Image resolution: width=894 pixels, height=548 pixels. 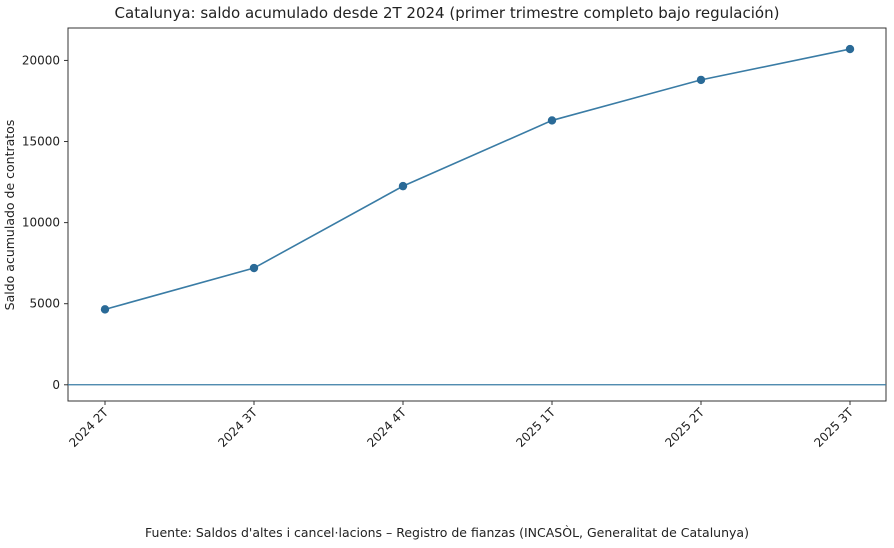 What do you see at coordinates (41, 60) in the screenshot?
I see `y-tick-label: 20000` at bounding box center [41, 60].